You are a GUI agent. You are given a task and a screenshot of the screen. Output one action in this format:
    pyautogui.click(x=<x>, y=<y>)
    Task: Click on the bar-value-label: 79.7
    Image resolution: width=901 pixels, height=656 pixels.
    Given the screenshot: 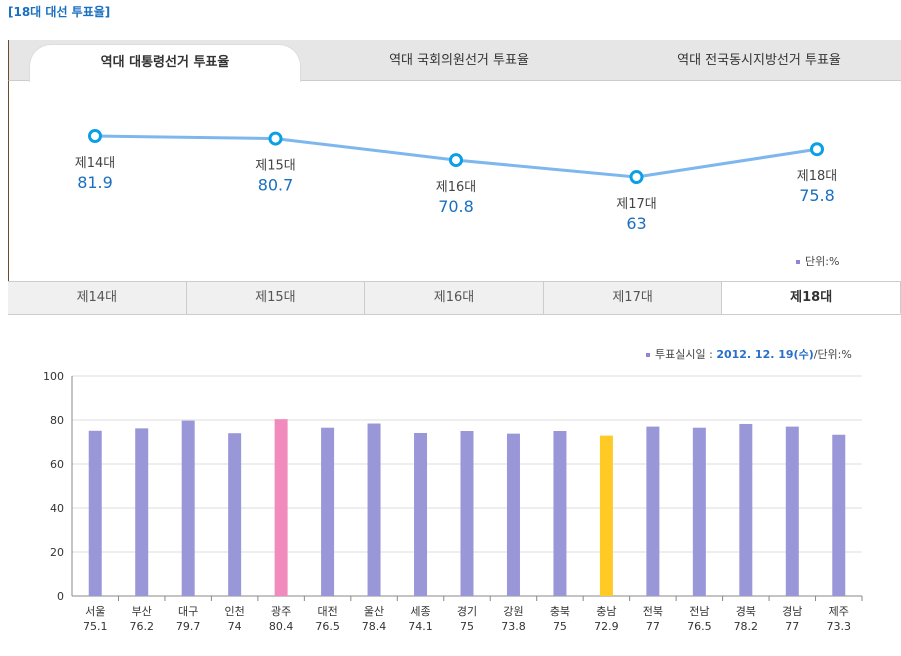 What is the action you would take?
    pyautogui.click(x=188, y=626)
    